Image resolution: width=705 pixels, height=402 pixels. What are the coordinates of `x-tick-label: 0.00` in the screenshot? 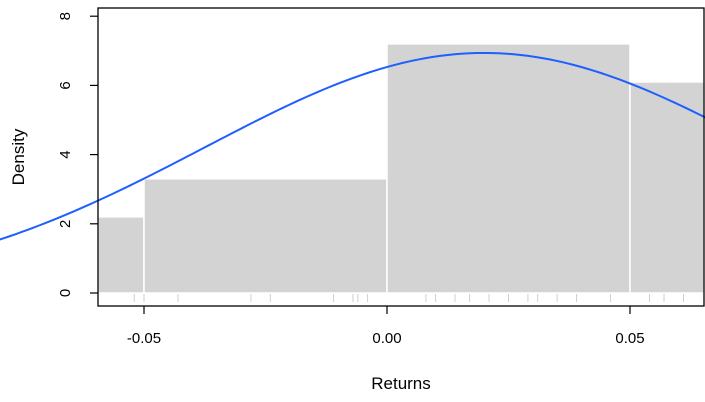 It's located at (386, 338).